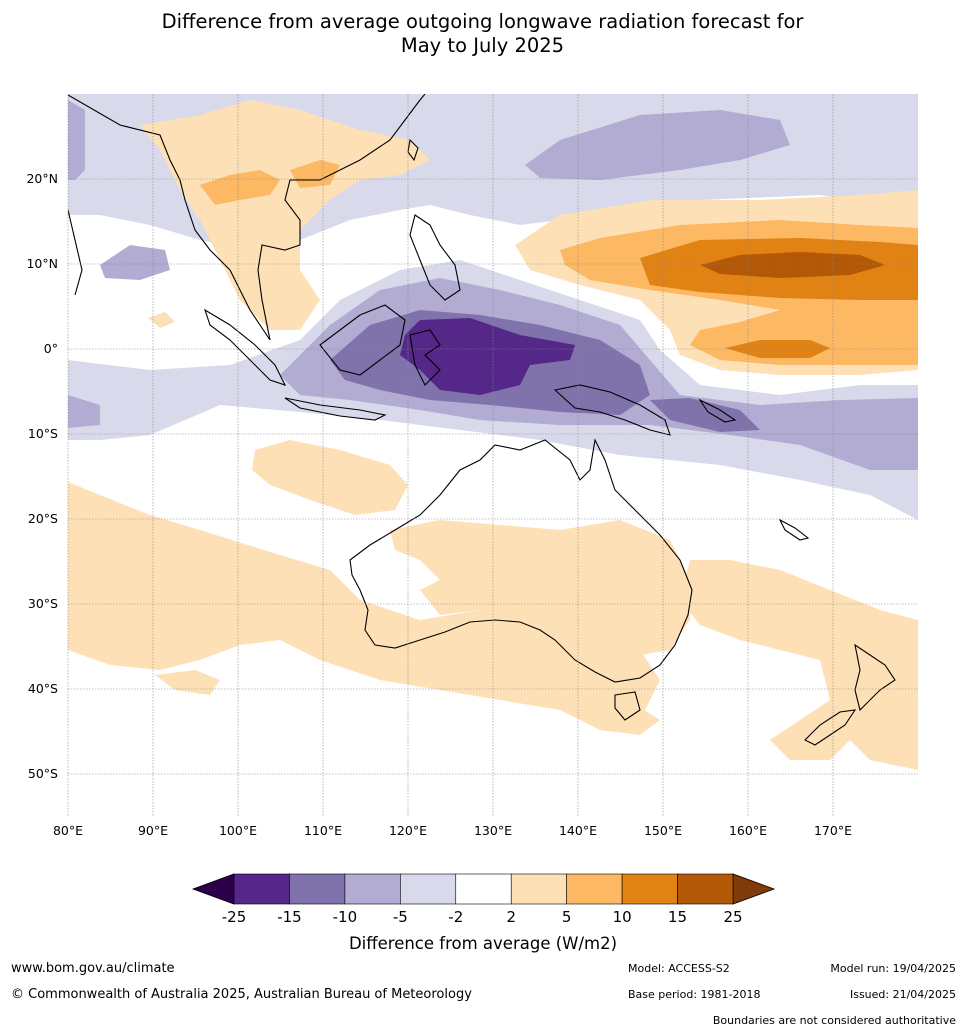  What do you see at coordinates (330, 477) in the screenshot?
I see `anomaly-region-nw-shelf-light-orange` at bounding box center [330, 477].